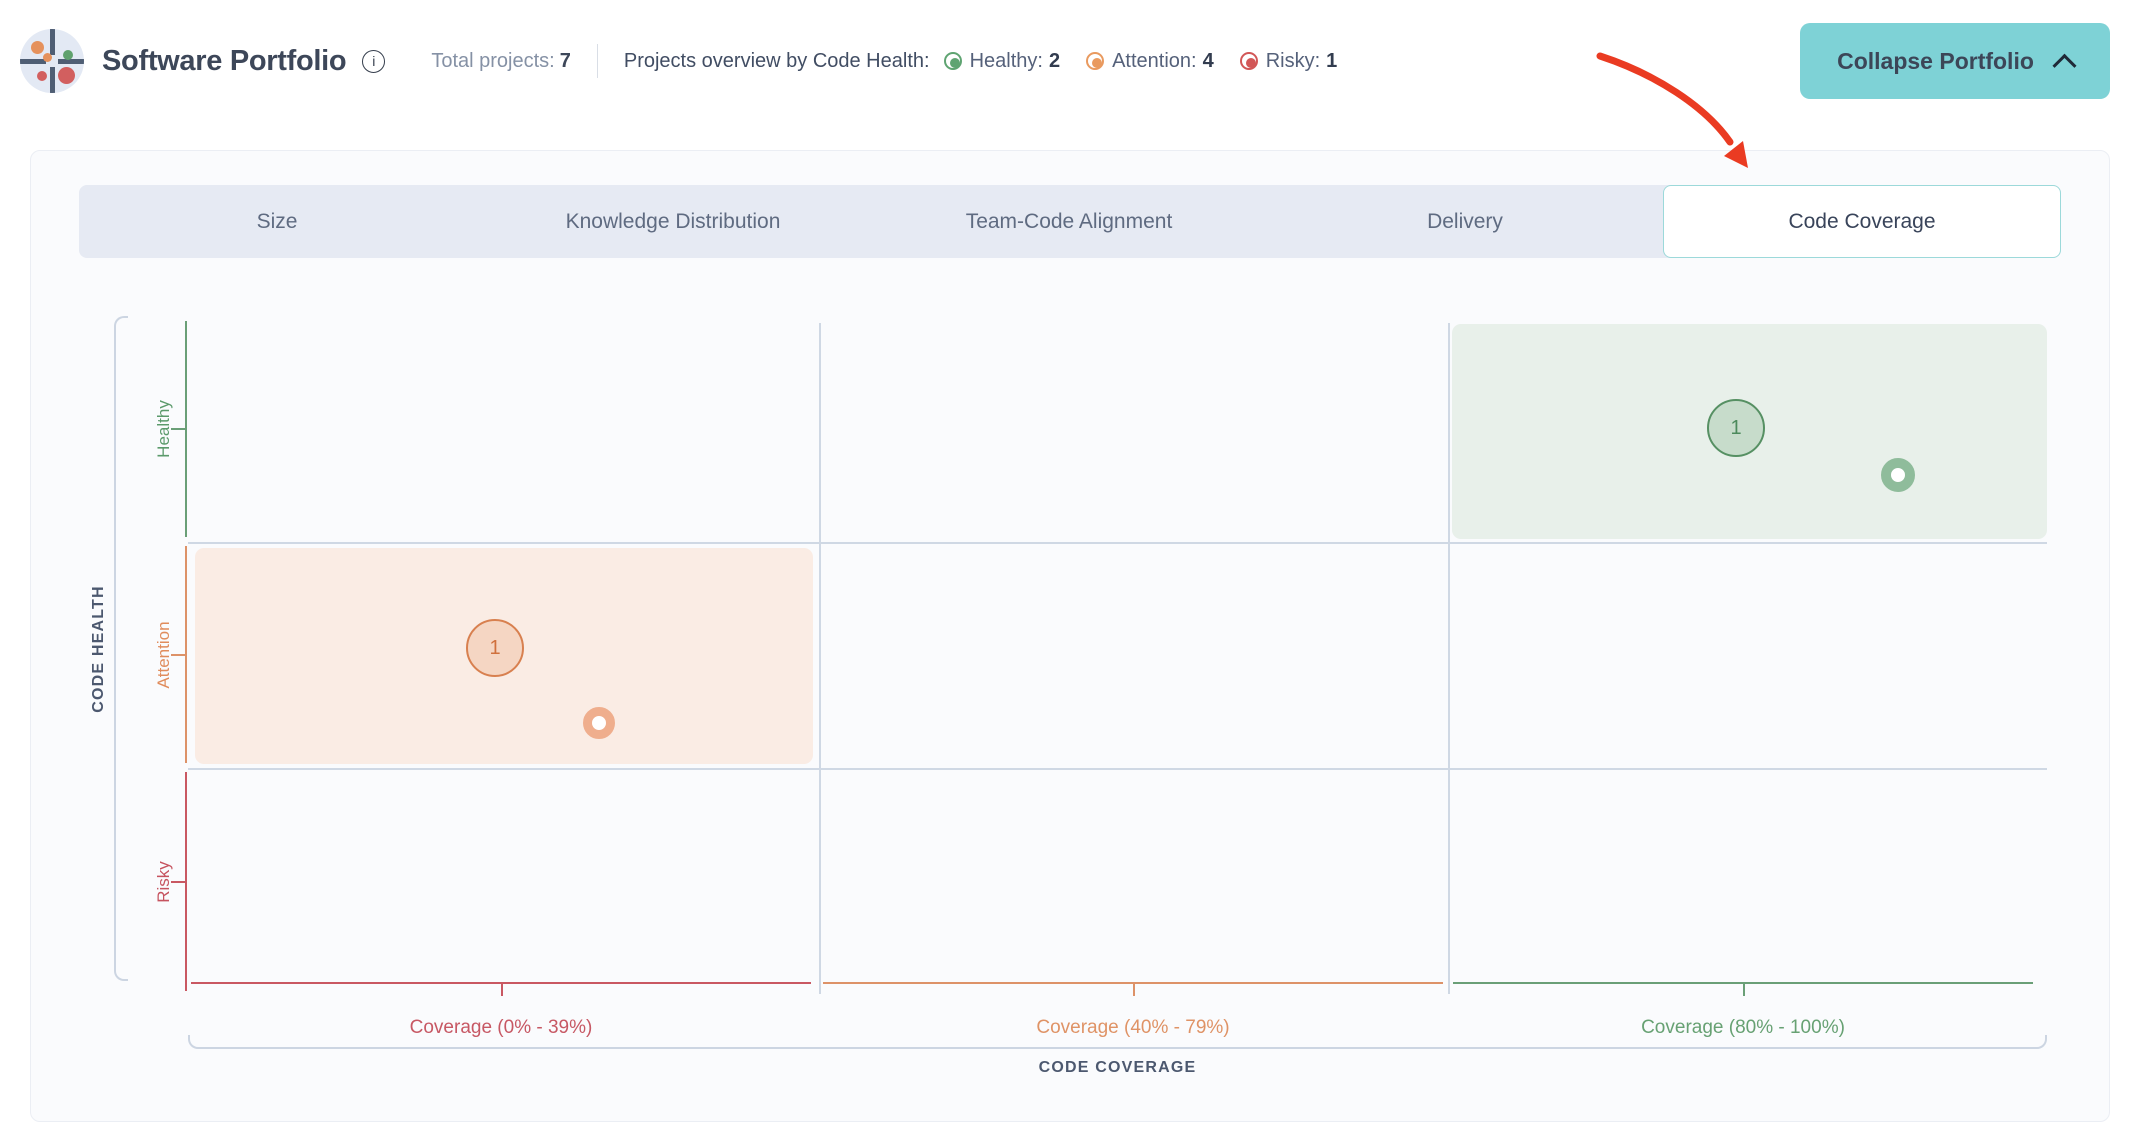  I want to click on y-axis-segment-risky, so click(186, 881).